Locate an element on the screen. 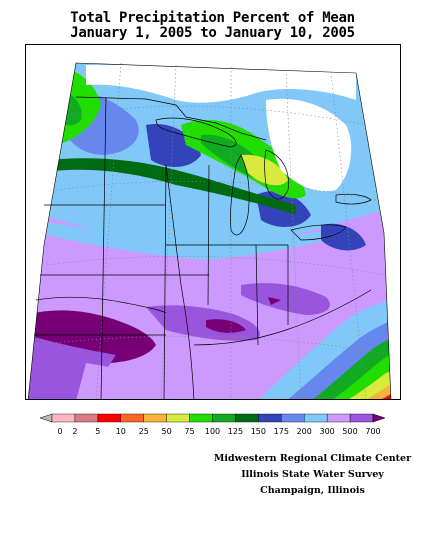 Image resolution: width=425 pixels, height=550 pixels. legend-label: 100 is located at coordinates (212, 431).